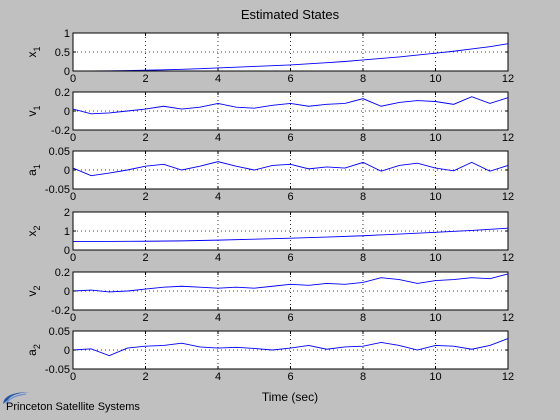 The width and height of the screenshot is (560, 420). Describe the element at coordinates (269, 295) in the screenshot. I see `subplot-5: 0 2 4 6 8 10 12-0.200.2v2` at that location.